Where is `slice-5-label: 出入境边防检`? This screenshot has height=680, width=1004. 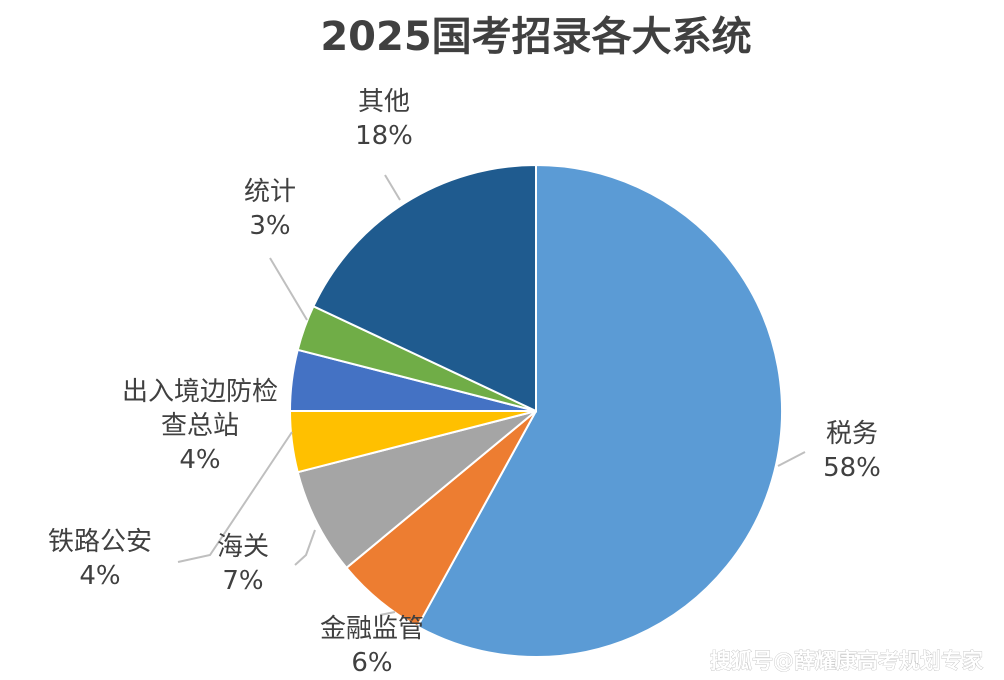 slice-5-label: 出入境边防检 is located at coordinates (200, 392).